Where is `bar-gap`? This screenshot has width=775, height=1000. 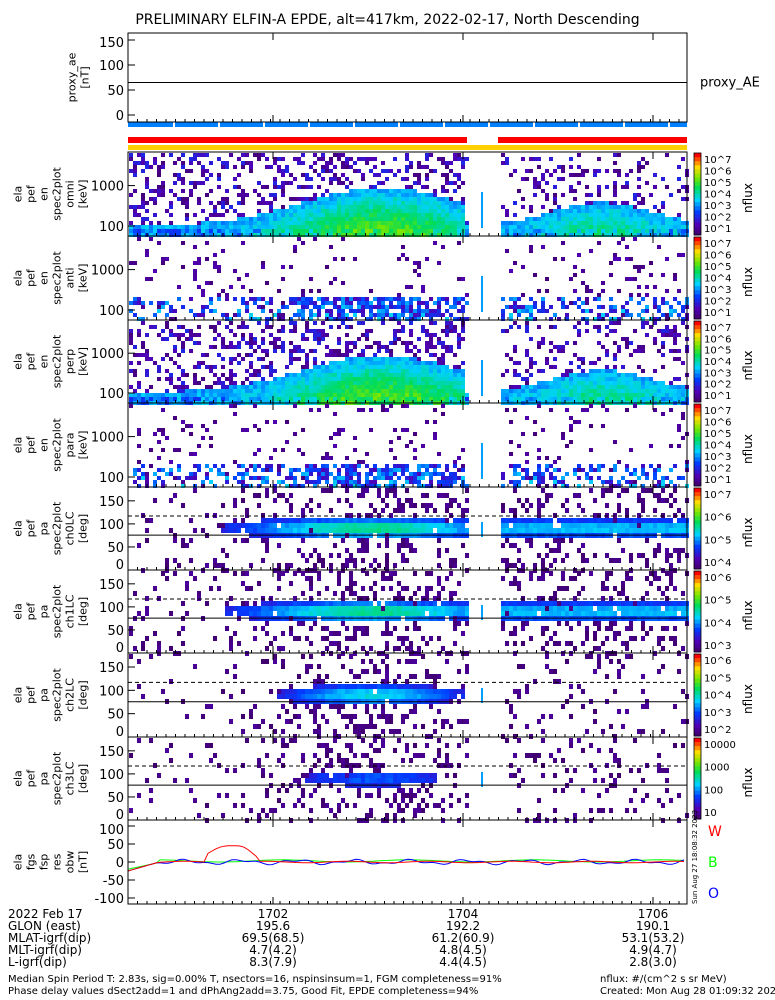
bar-gap is located at coordinates (489, 124).